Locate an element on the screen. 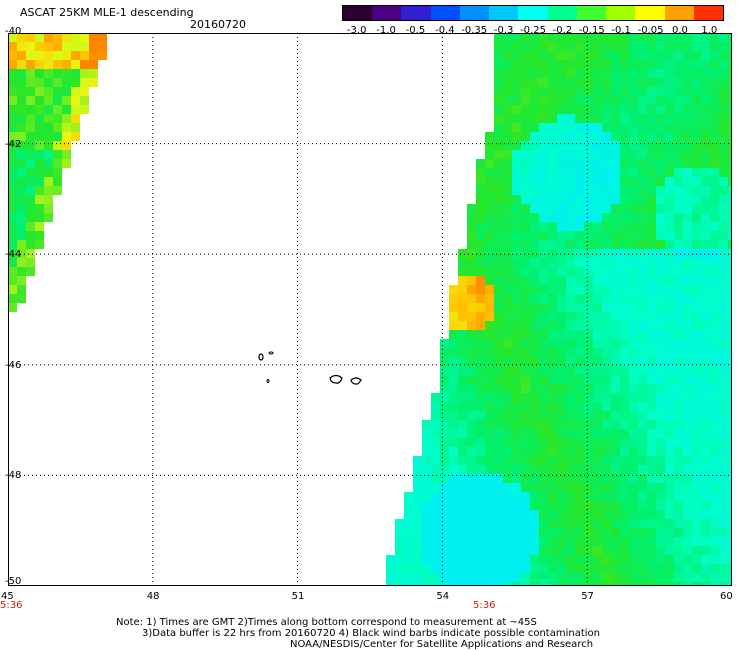 This screenshot has height=650, width=740. color-swatch is located at coordinates (708, 13).